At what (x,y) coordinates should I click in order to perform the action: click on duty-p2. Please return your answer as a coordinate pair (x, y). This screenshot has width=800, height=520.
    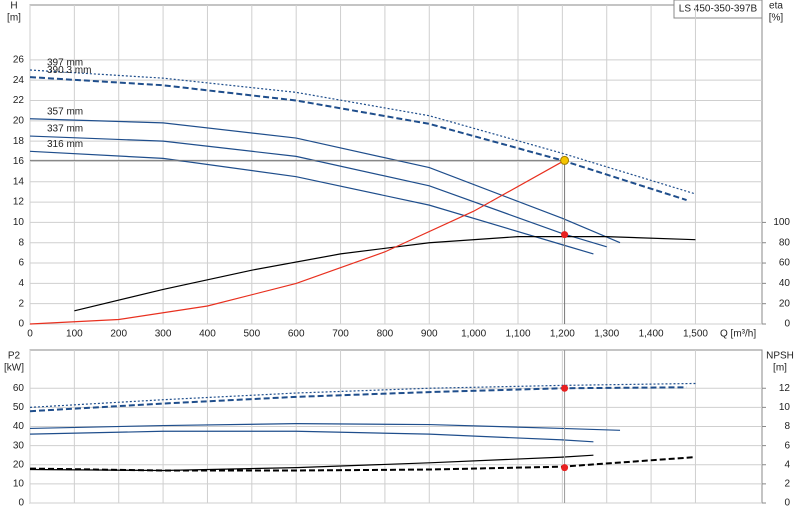
    Looking at the image, I should click on (565, 388).